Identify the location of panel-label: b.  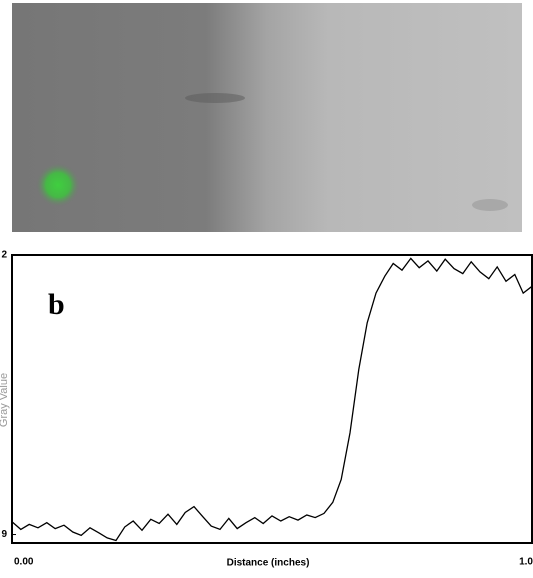
(56, 304).